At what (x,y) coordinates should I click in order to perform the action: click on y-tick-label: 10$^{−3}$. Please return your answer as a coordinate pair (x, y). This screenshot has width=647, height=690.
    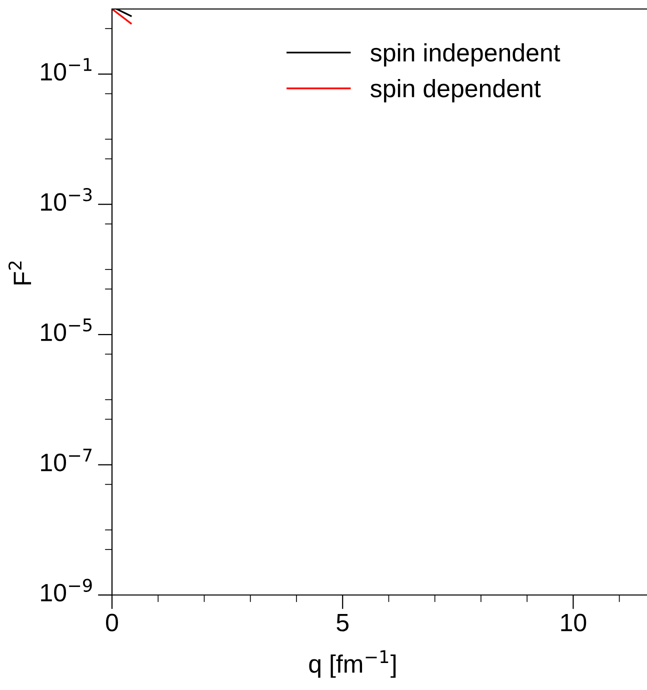
    Looking at the image, I should click on (66, 199).